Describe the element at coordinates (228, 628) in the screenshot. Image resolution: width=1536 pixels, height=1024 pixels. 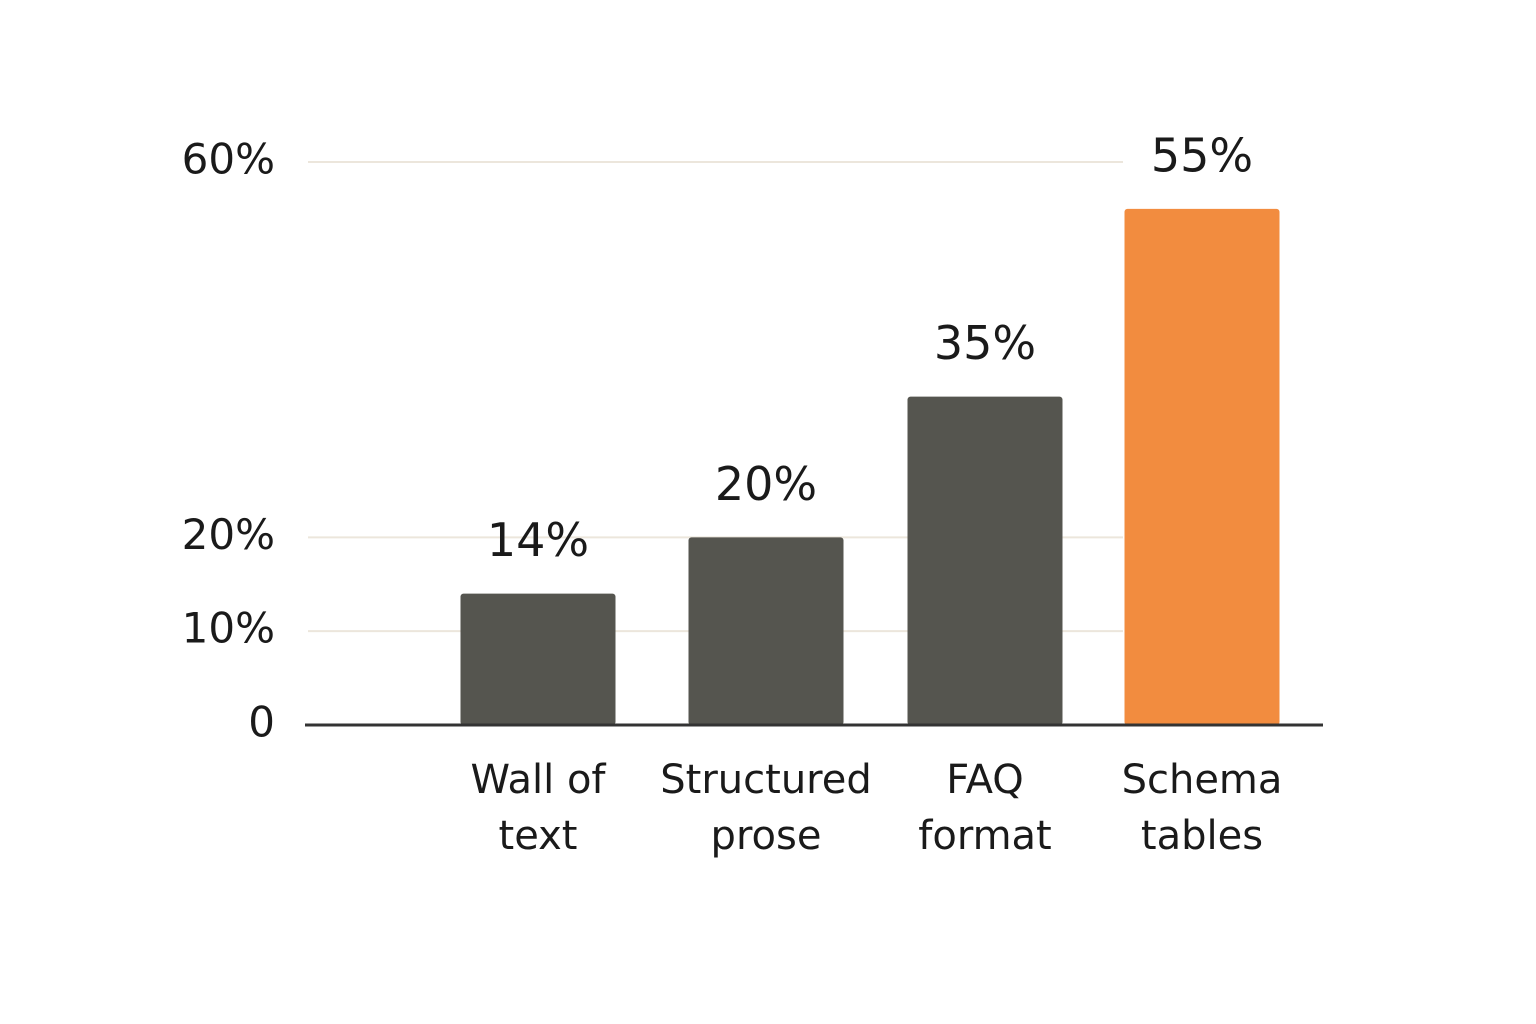
I see `y-tick-label: 10%` at that location.